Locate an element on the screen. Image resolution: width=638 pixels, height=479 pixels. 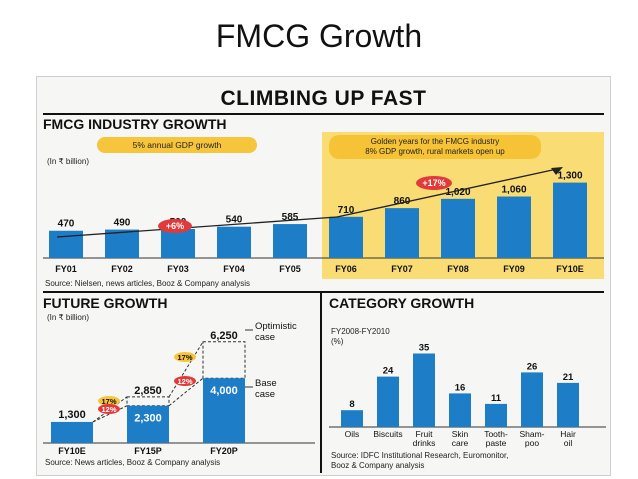
golden-note-line1: Golden years for the FMCG industry is located at coordinates (435, 141).